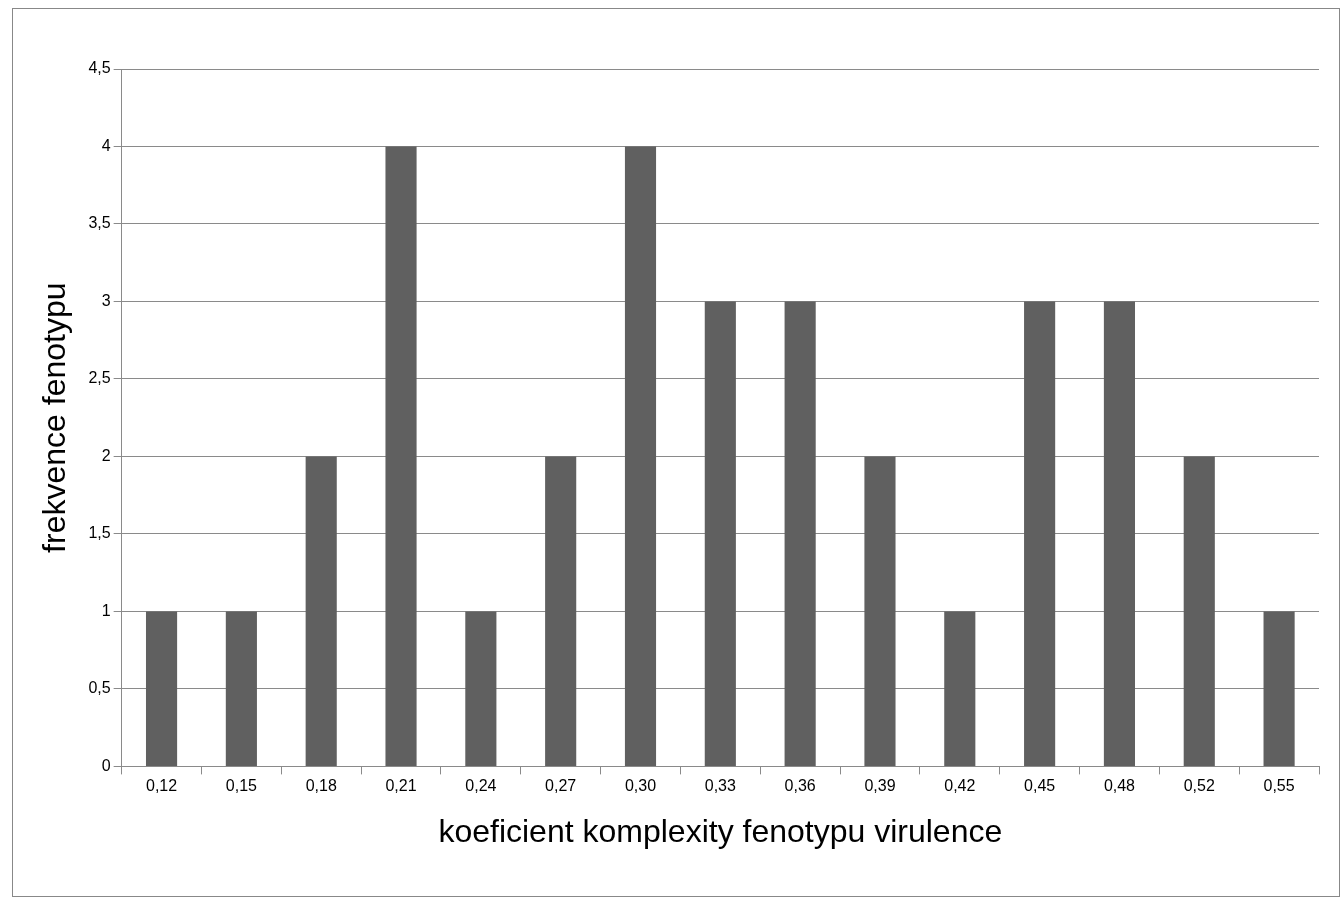 The height and width of the screenshot is (899, 1342). What do you see at coordinates (800, 786) in the screenshot?
I see `x-tick-label: 0,36` at bounding box center [800, 786].